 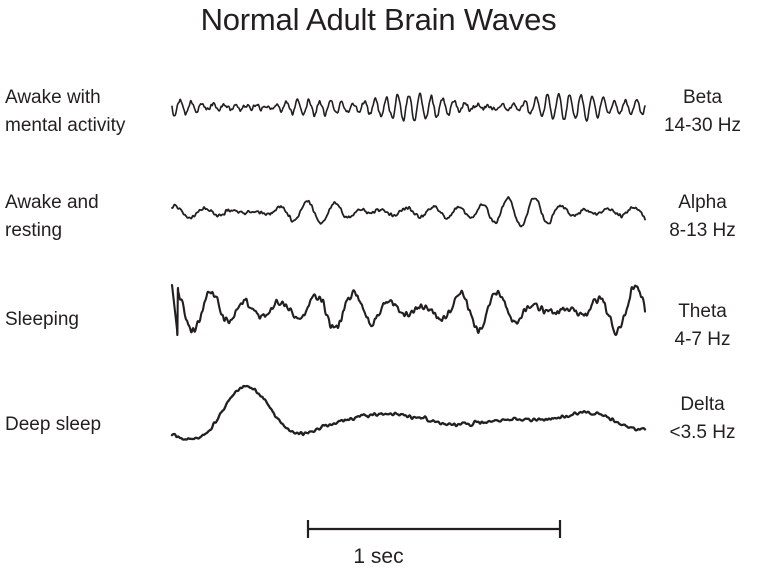 What do you see at coordinates (702, 202) in the screenshot?
I see `band-name: Alpha` at bounding box center [702, 202].